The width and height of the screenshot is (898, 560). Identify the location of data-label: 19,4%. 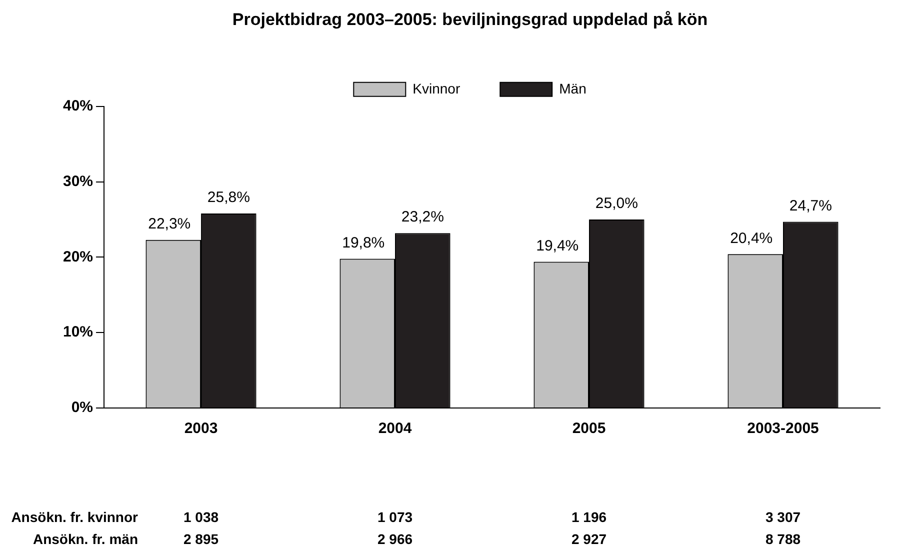
(557, 245).